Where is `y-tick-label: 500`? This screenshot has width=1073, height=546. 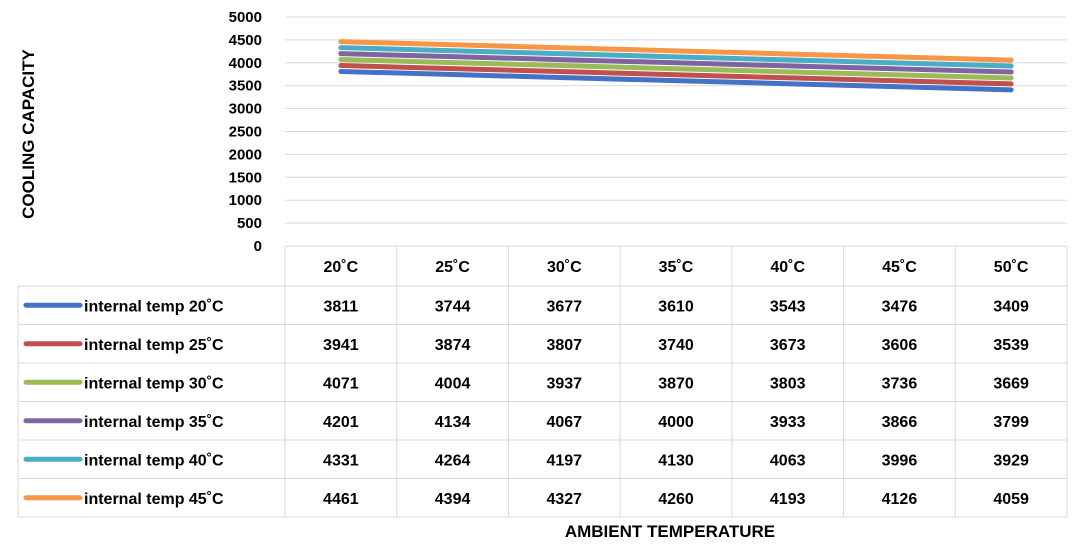
y-tick-label: 500 is located at coordinates (249, 223).